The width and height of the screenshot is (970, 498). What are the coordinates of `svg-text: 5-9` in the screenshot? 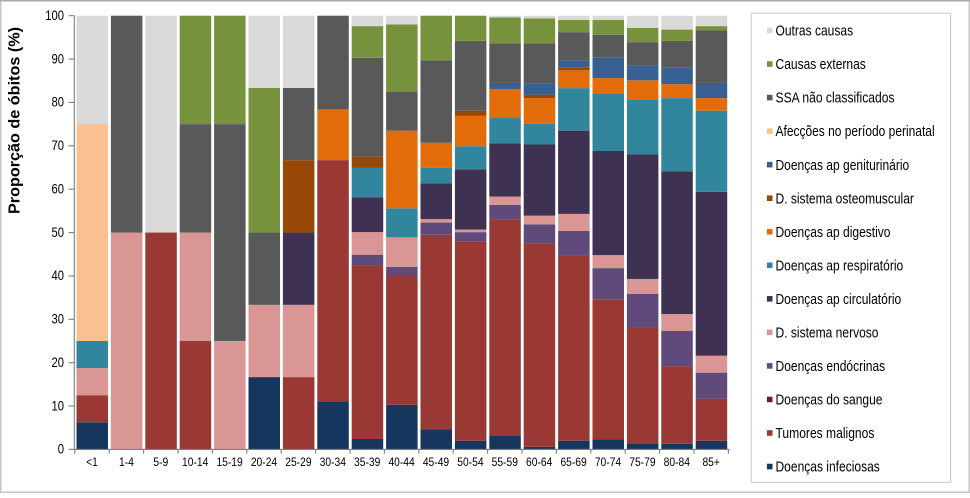 It's located at (160, 462).